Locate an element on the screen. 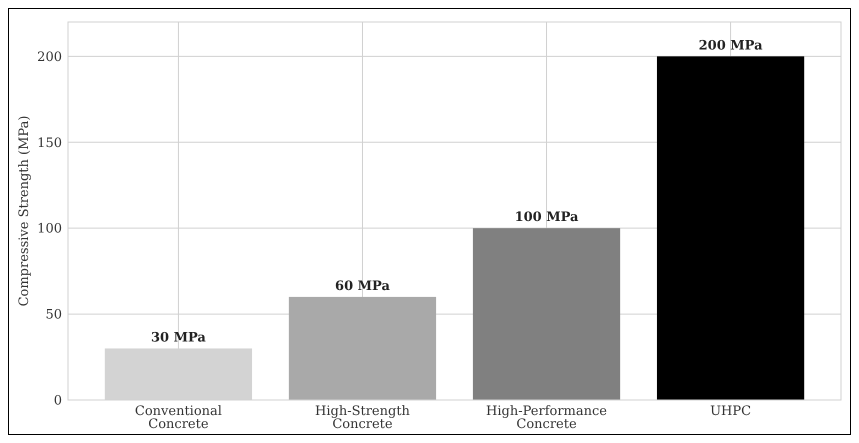 The height and width of the screenshot is (443, 859). y-tick-label: 100 is located at coordinates (49, 229).